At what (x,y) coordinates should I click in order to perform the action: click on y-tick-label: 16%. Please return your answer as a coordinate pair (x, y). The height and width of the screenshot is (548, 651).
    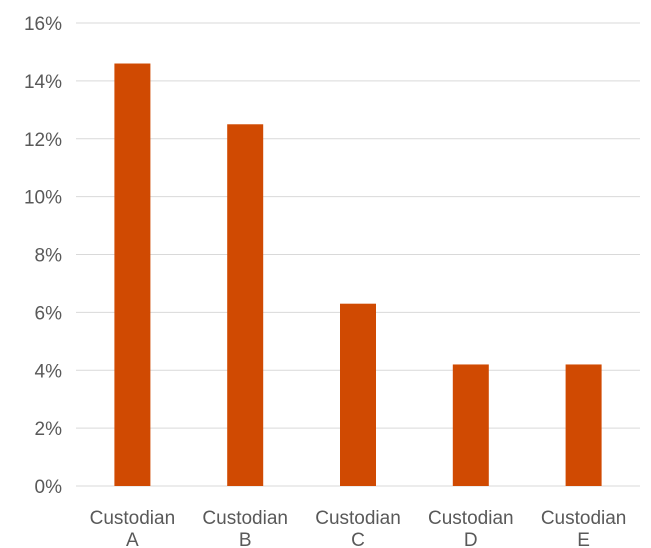
    Looking at the image, I should click on (43, 24).